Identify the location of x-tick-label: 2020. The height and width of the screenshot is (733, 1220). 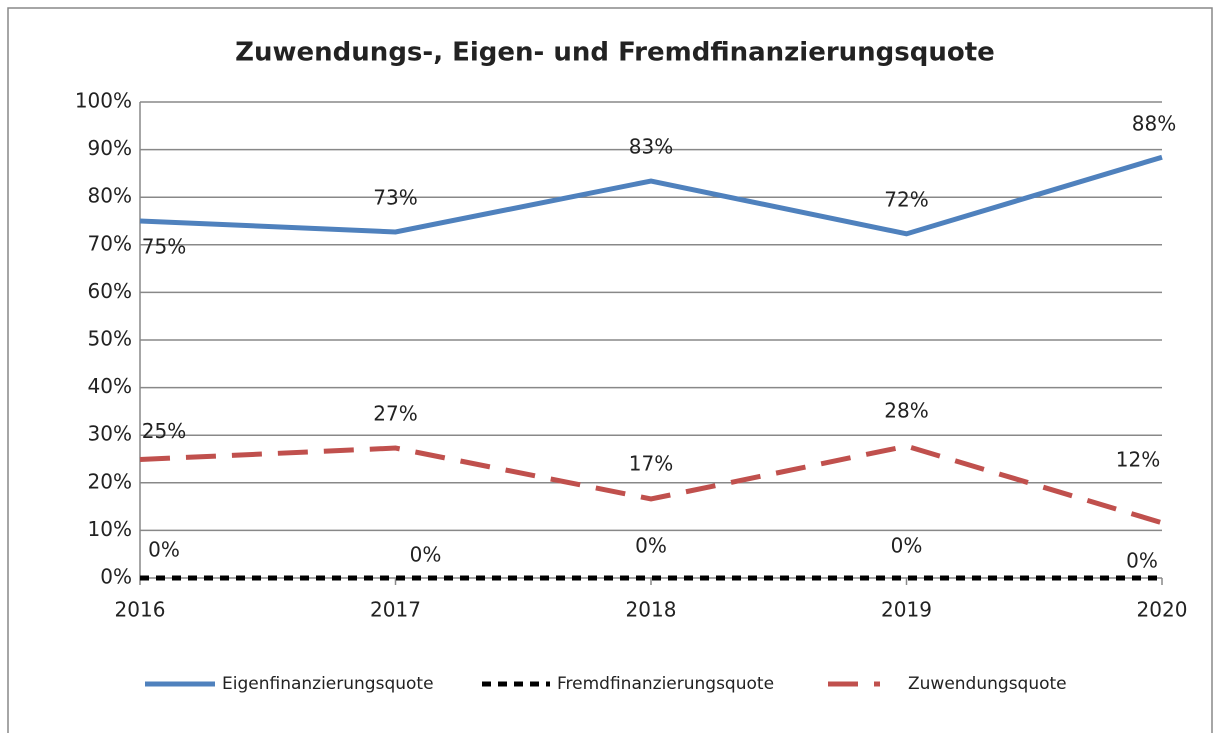
(1162, 610).